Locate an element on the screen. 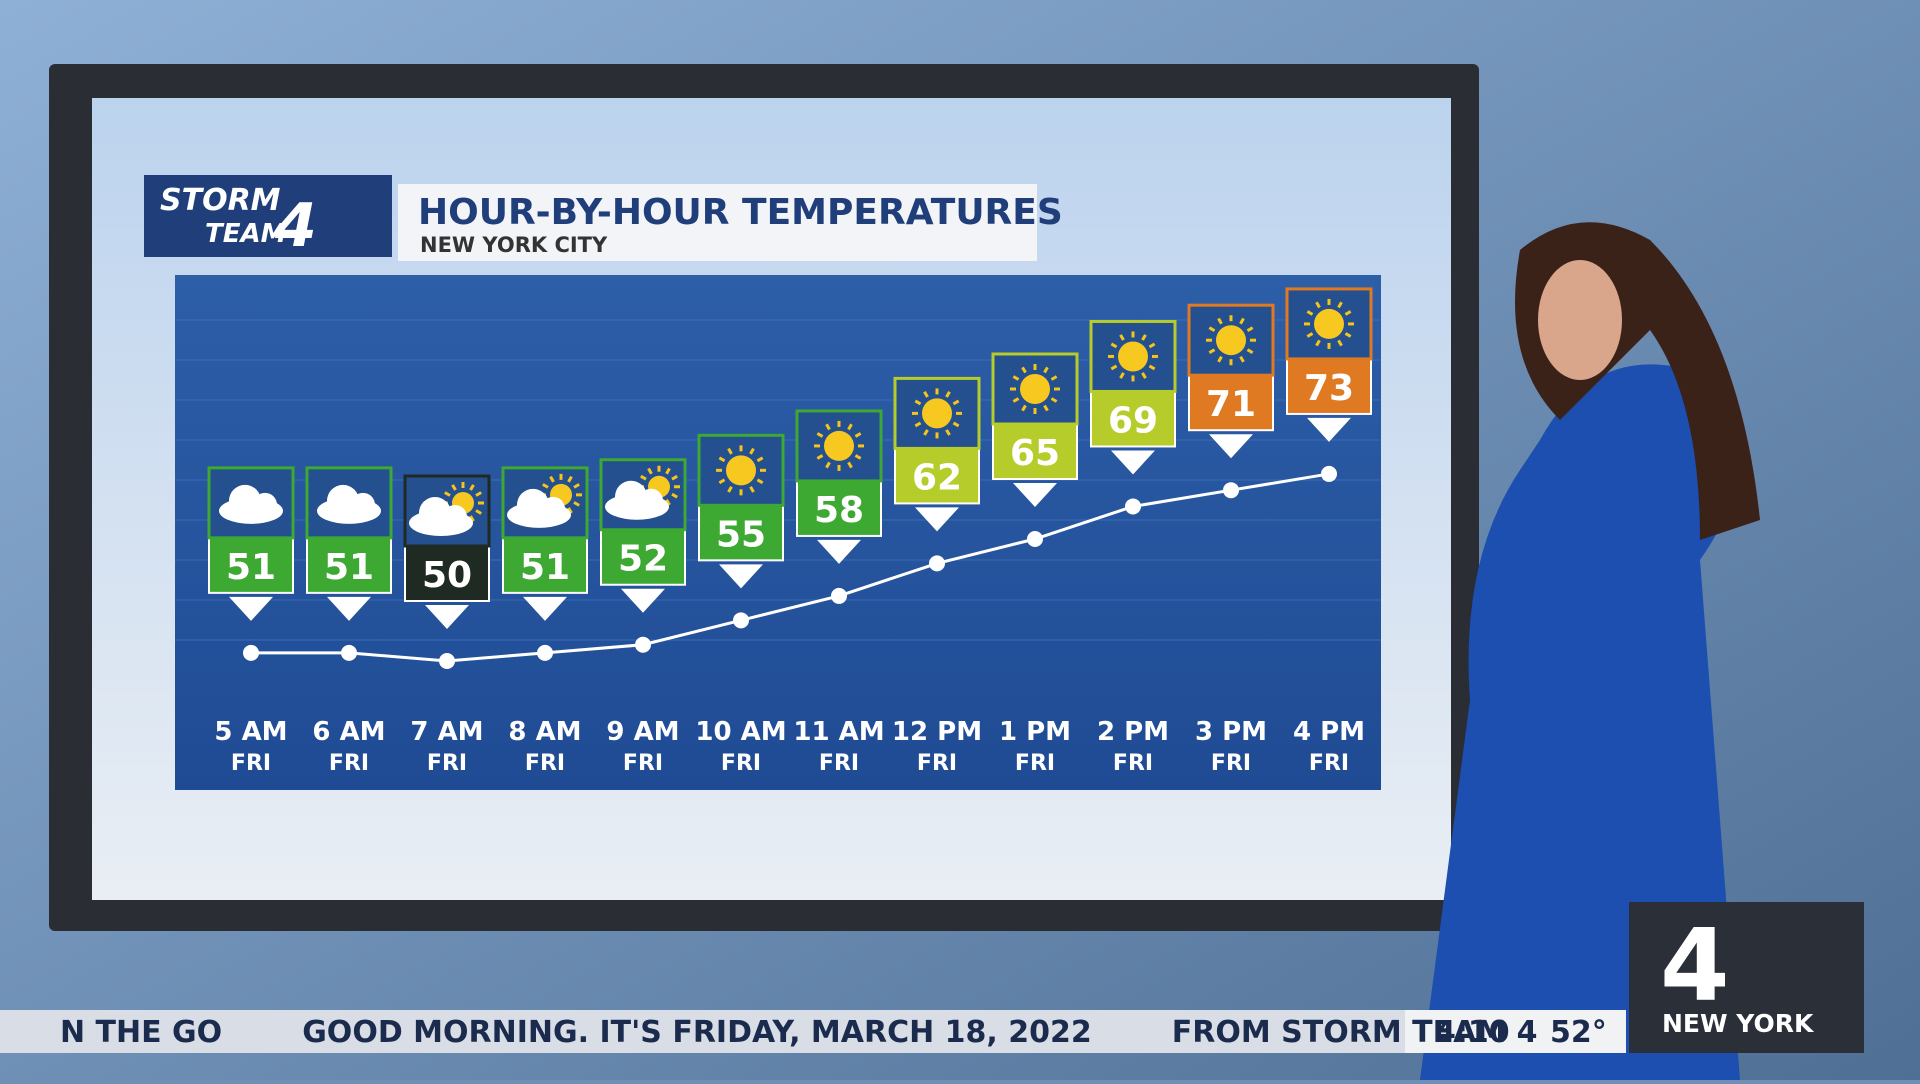 The width and height of the screenshot is (1920, 1084). title-box is located at coordinates (717, 222).